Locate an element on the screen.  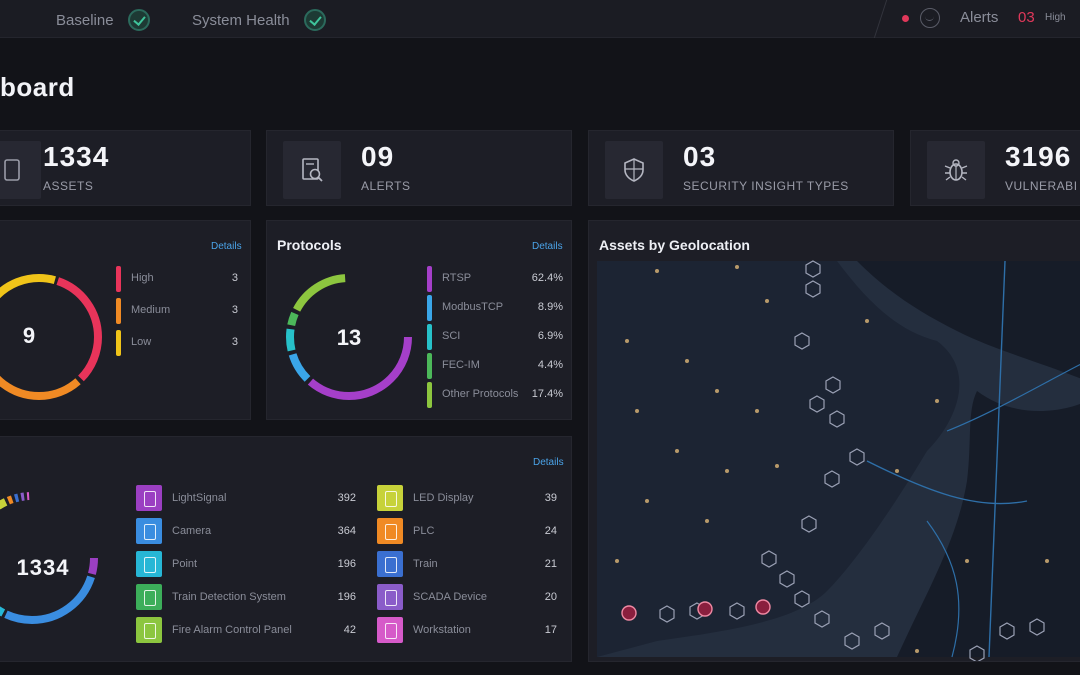
stat-card-vulnerabilities: 3196 VULNERABI is located at coordinates (995, 168).